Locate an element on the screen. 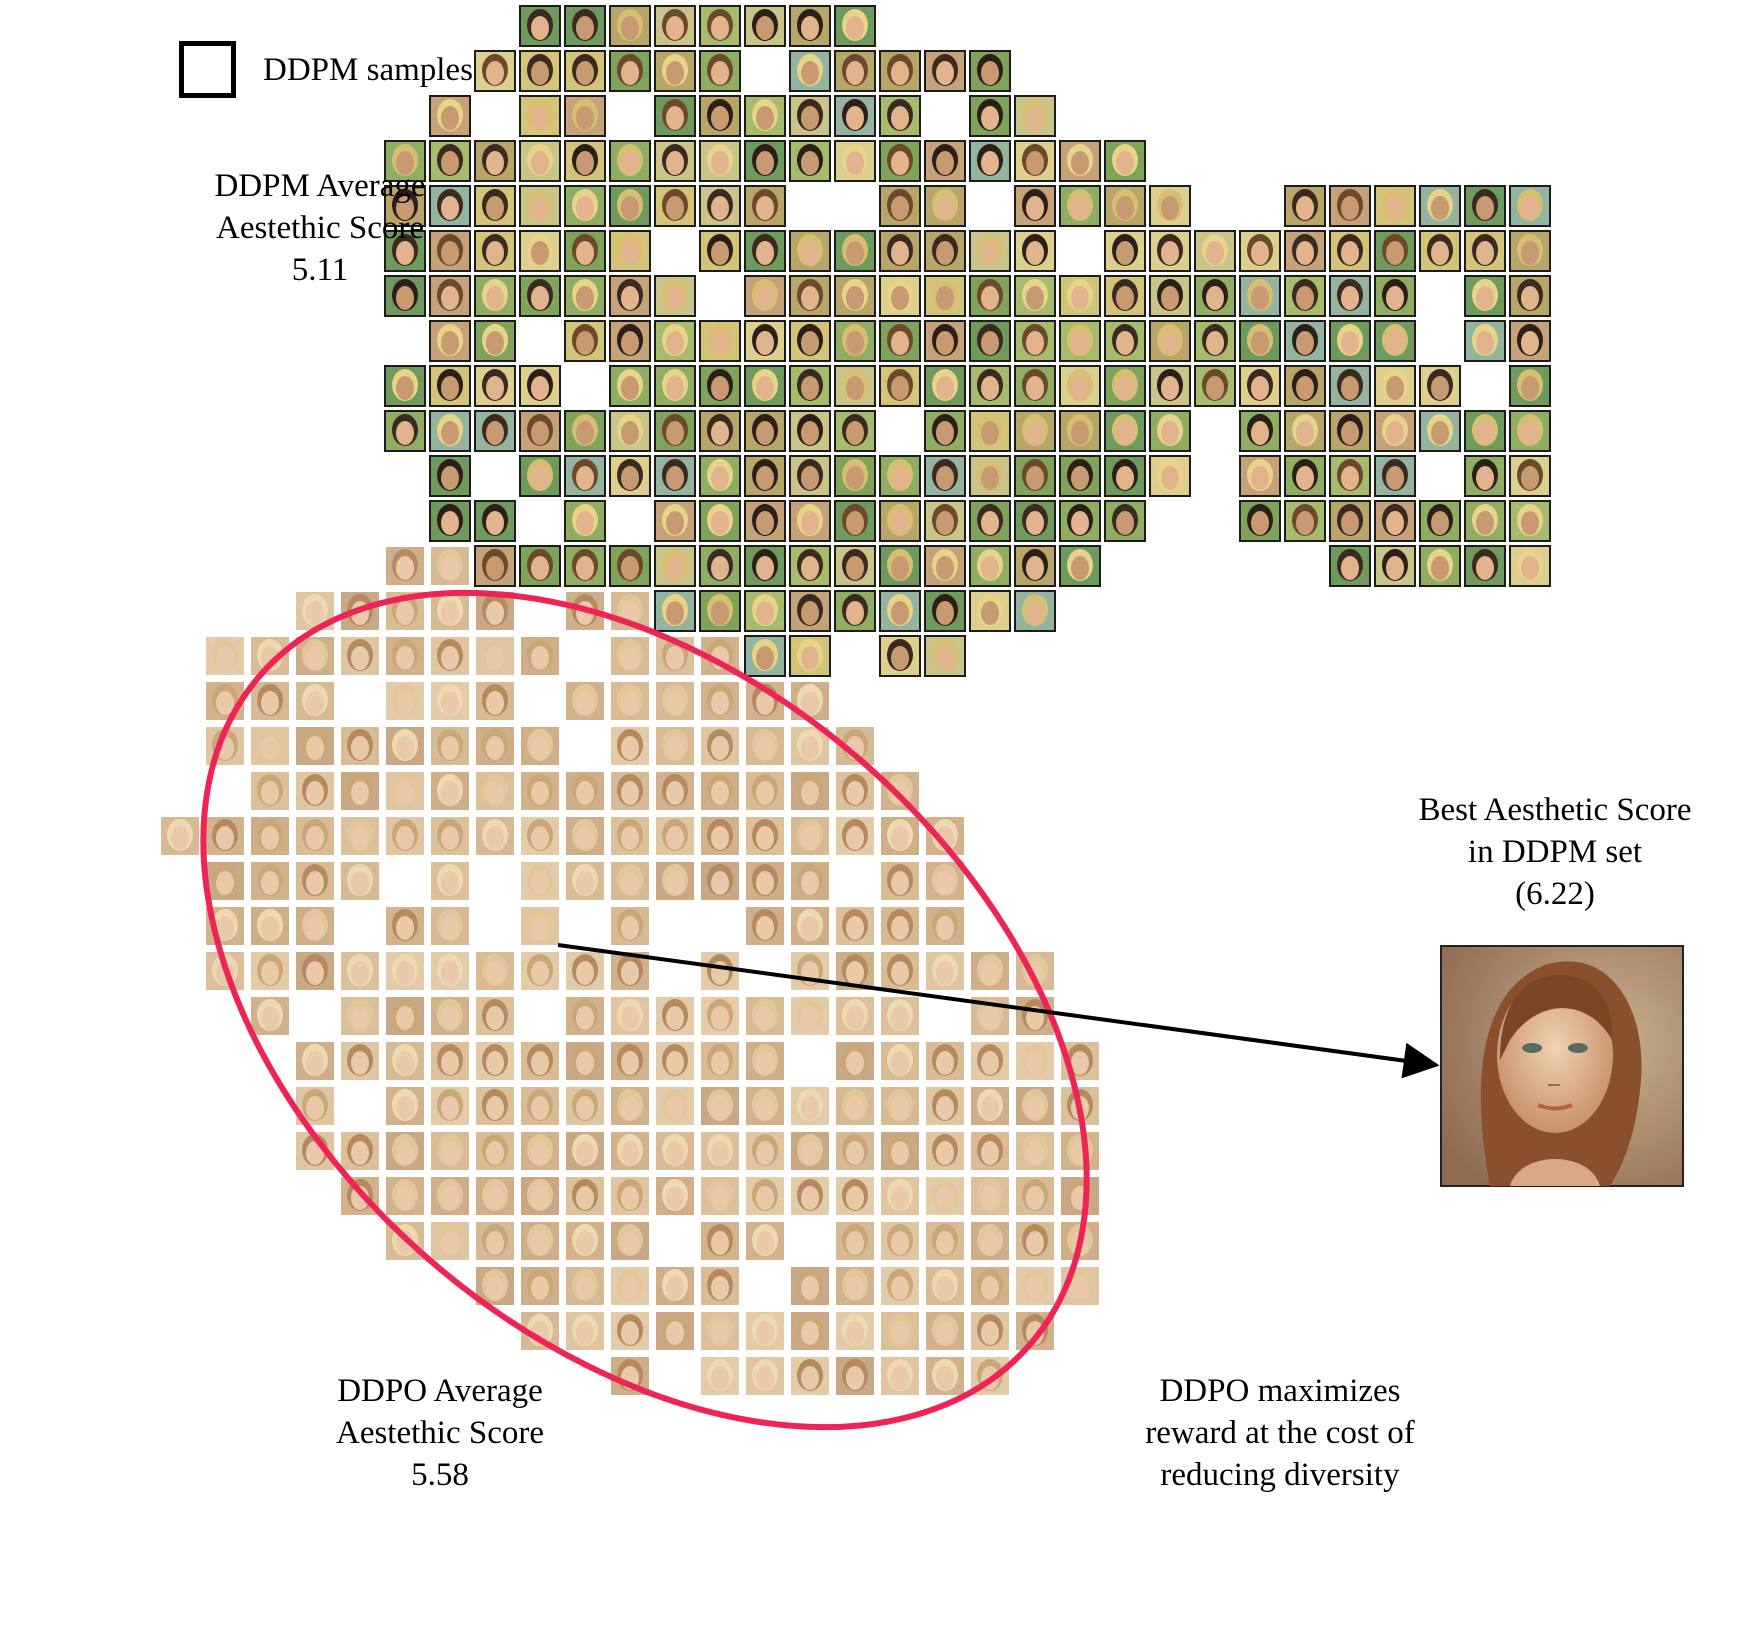 Image resolution: width=1760 pixels, height=1648 pixels. ddpo-average-line2: Aestethic Score is located at coordinates (439, 1433).